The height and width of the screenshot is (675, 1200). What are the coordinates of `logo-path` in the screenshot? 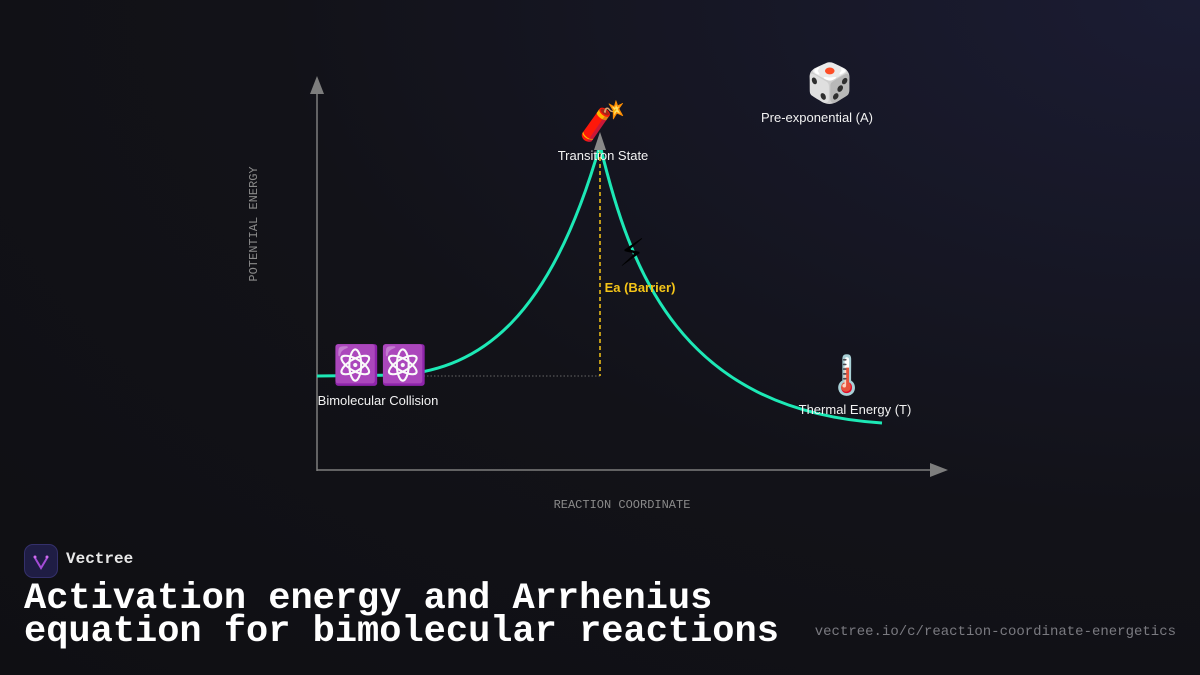 It's located at (41, 563).